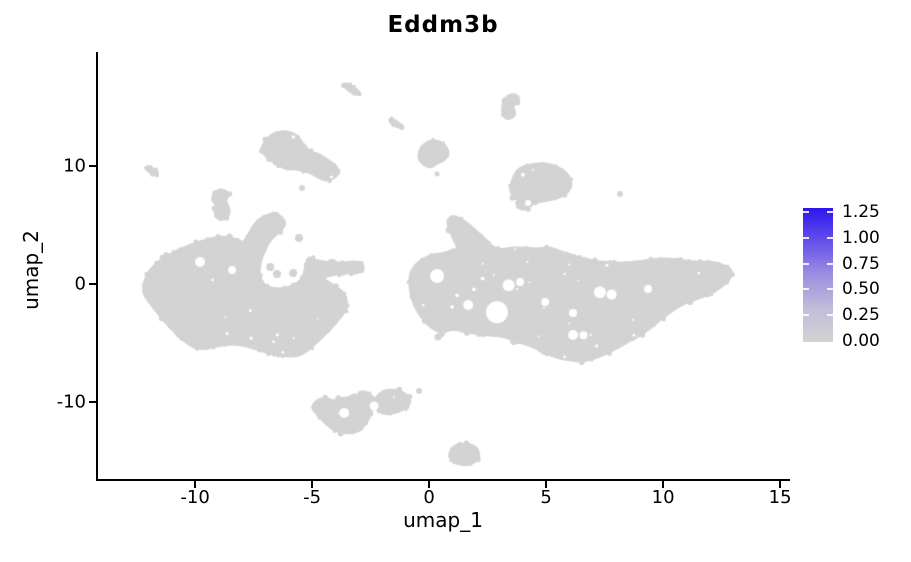 Image resolution: width=911 pixels, height=562 pixels. Describe the element at coordinates (80, 284) in the screenshot. I see `y-tick-label: 0` at that location.